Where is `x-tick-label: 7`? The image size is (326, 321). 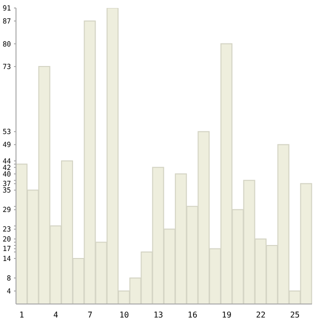
x-tick-label: 7 is located at coordinates (90, 315).